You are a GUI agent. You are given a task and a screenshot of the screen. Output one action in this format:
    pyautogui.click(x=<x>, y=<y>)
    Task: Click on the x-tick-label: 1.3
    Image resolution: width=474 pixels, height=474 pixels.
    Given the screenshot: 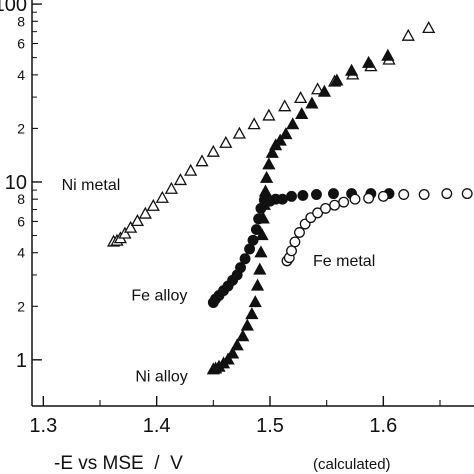 What is the action you would take?
    pyautogui.click(x=43, y=426)
    